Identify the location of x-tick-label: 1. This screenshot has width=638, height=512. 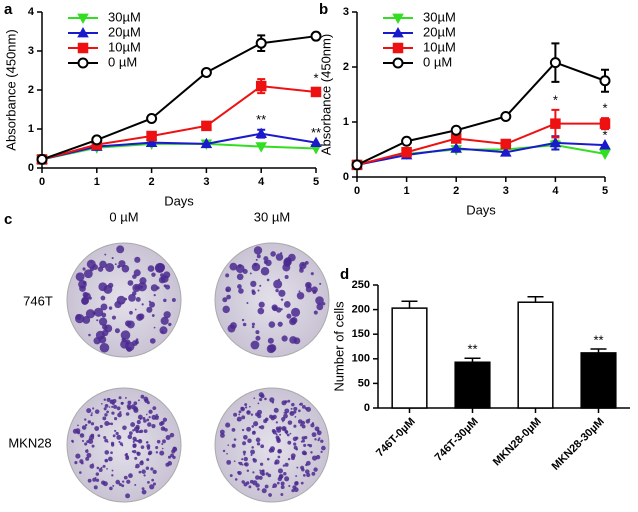
(407, 191).